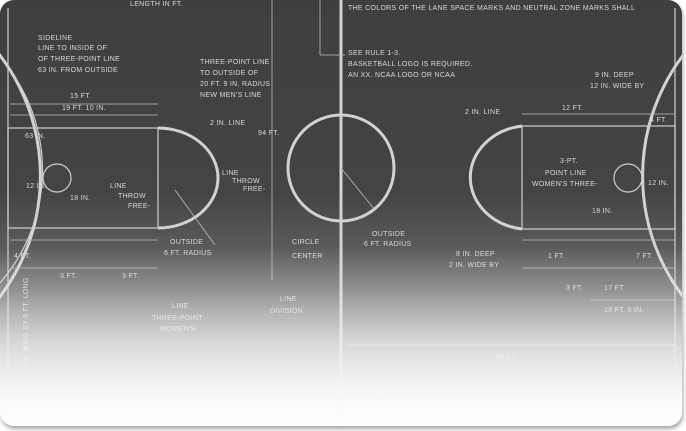 The image size is (686, 431). What do you see at coordinates (83, 178) in the screenshot?
I see `left-lane` at bounding box center [83, 178].